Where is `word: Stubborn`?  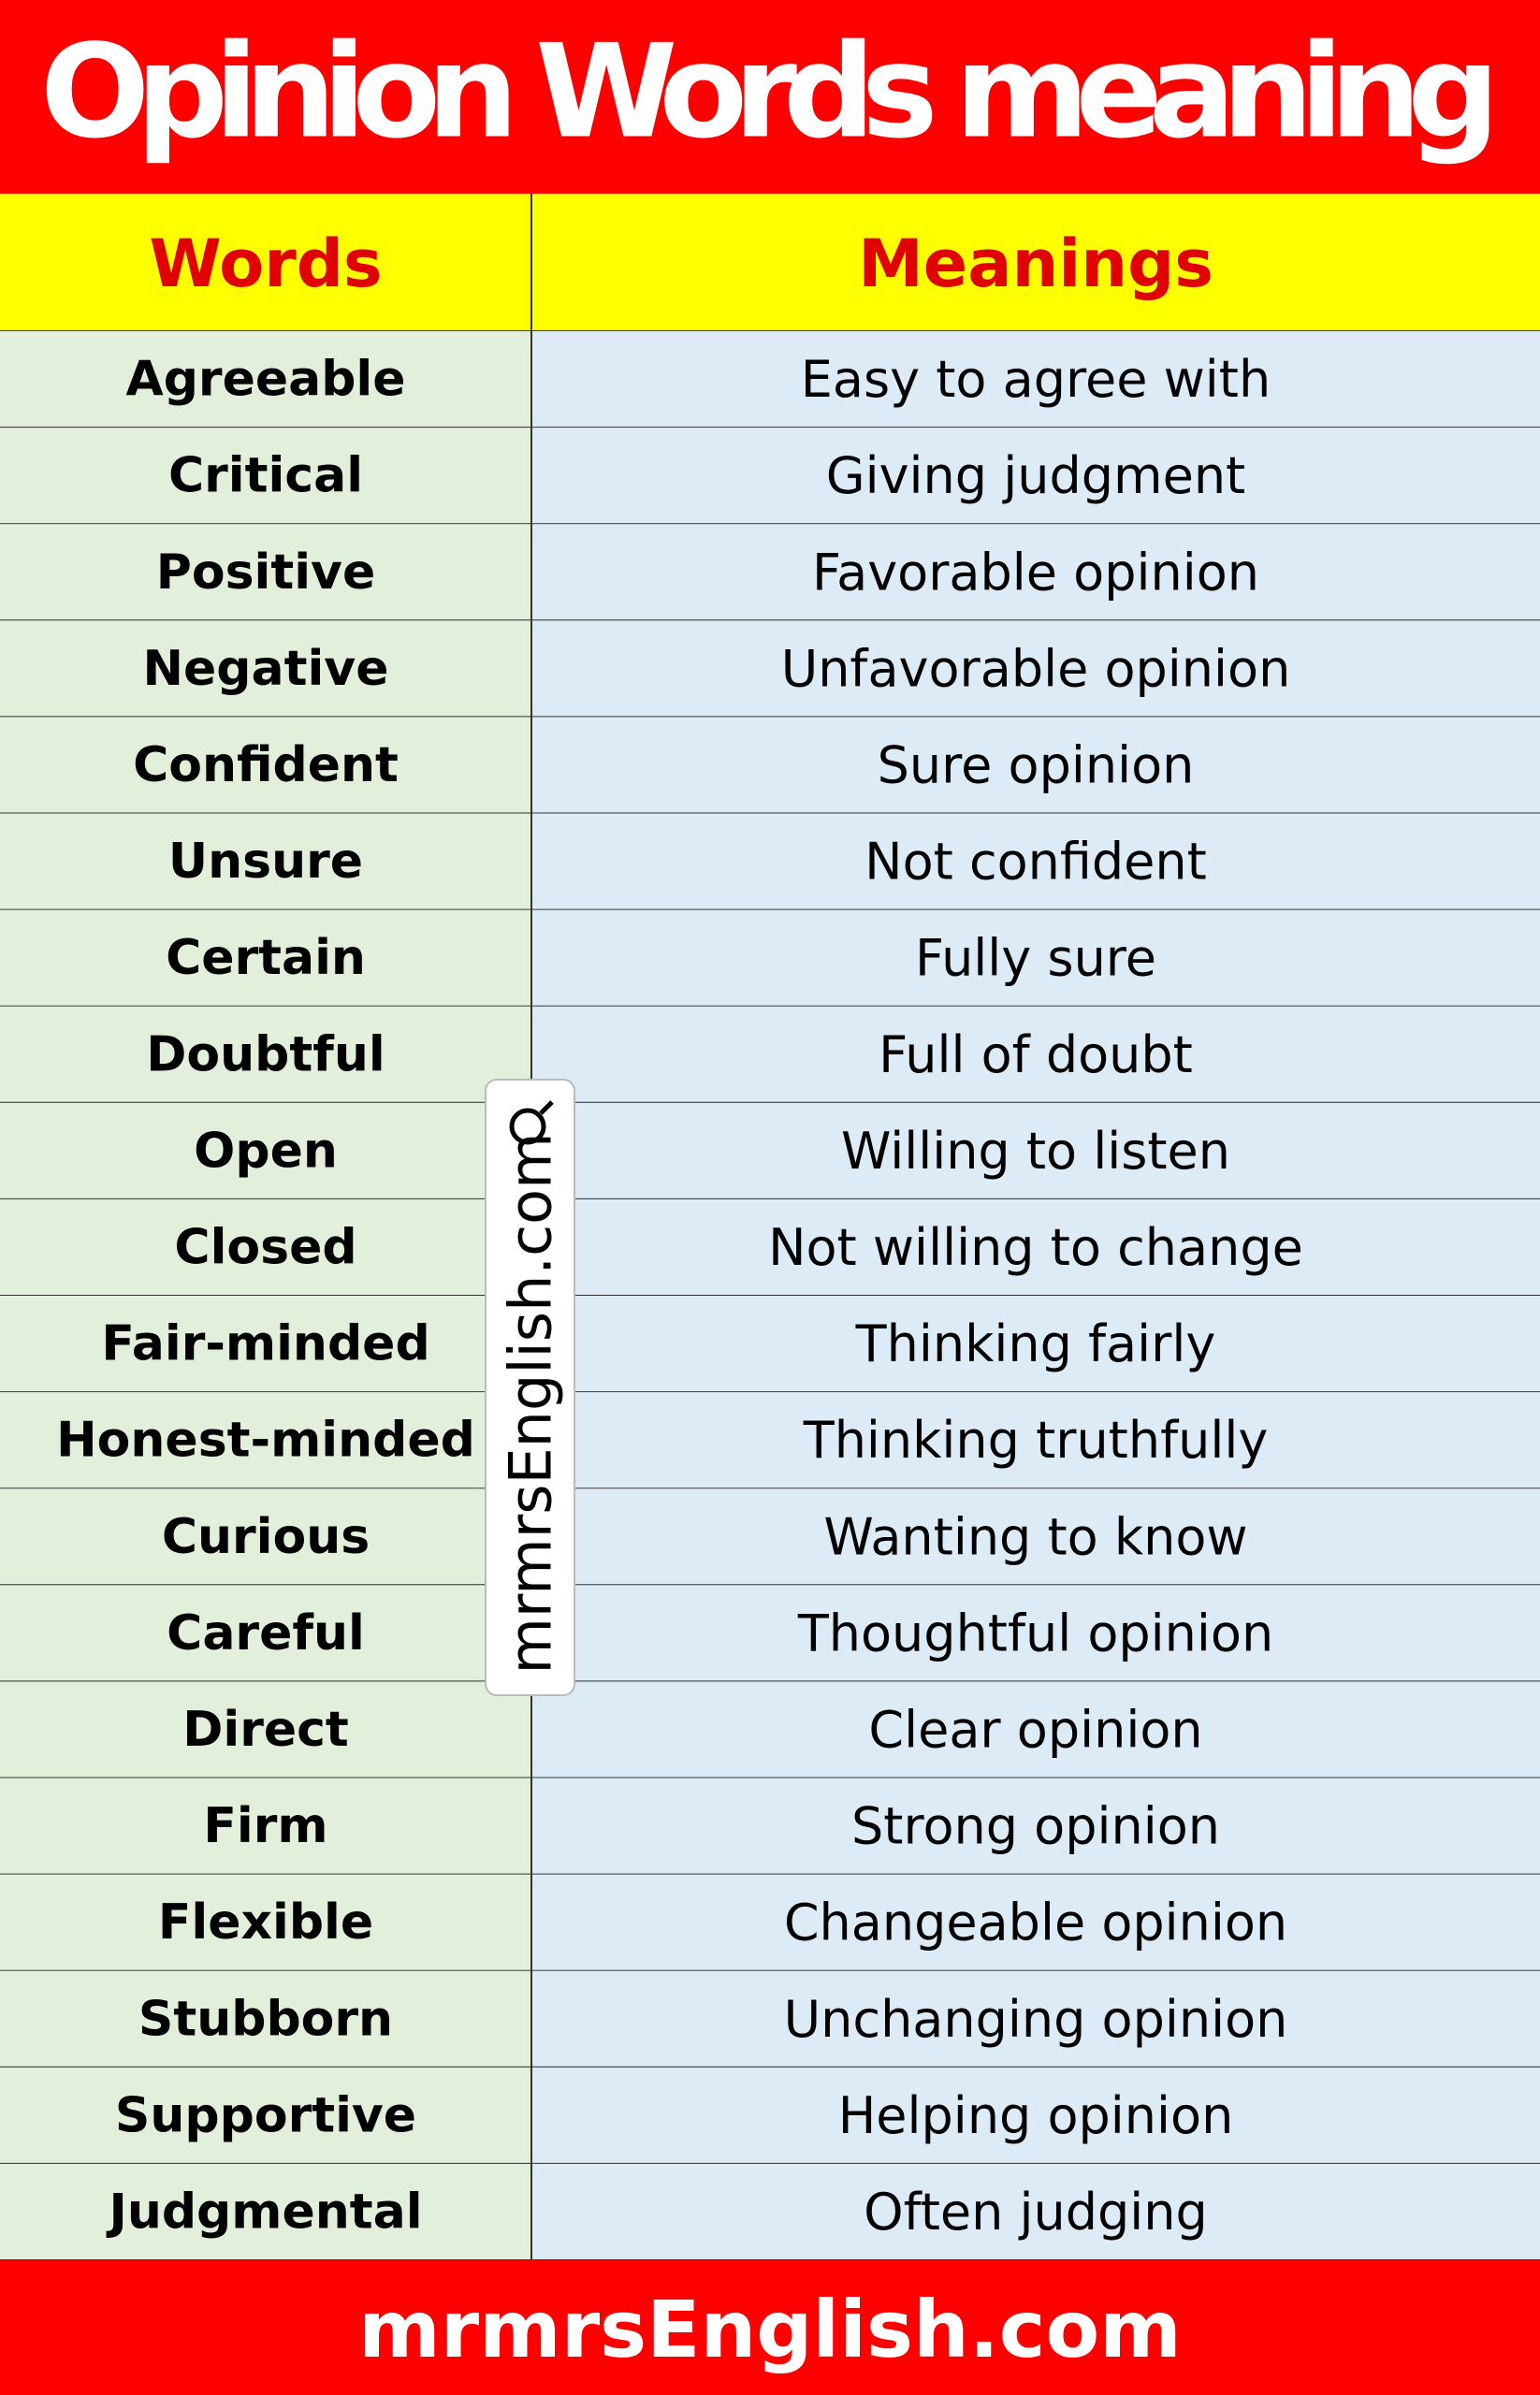
word: Stubborn is located at coordinates (266, 2019).